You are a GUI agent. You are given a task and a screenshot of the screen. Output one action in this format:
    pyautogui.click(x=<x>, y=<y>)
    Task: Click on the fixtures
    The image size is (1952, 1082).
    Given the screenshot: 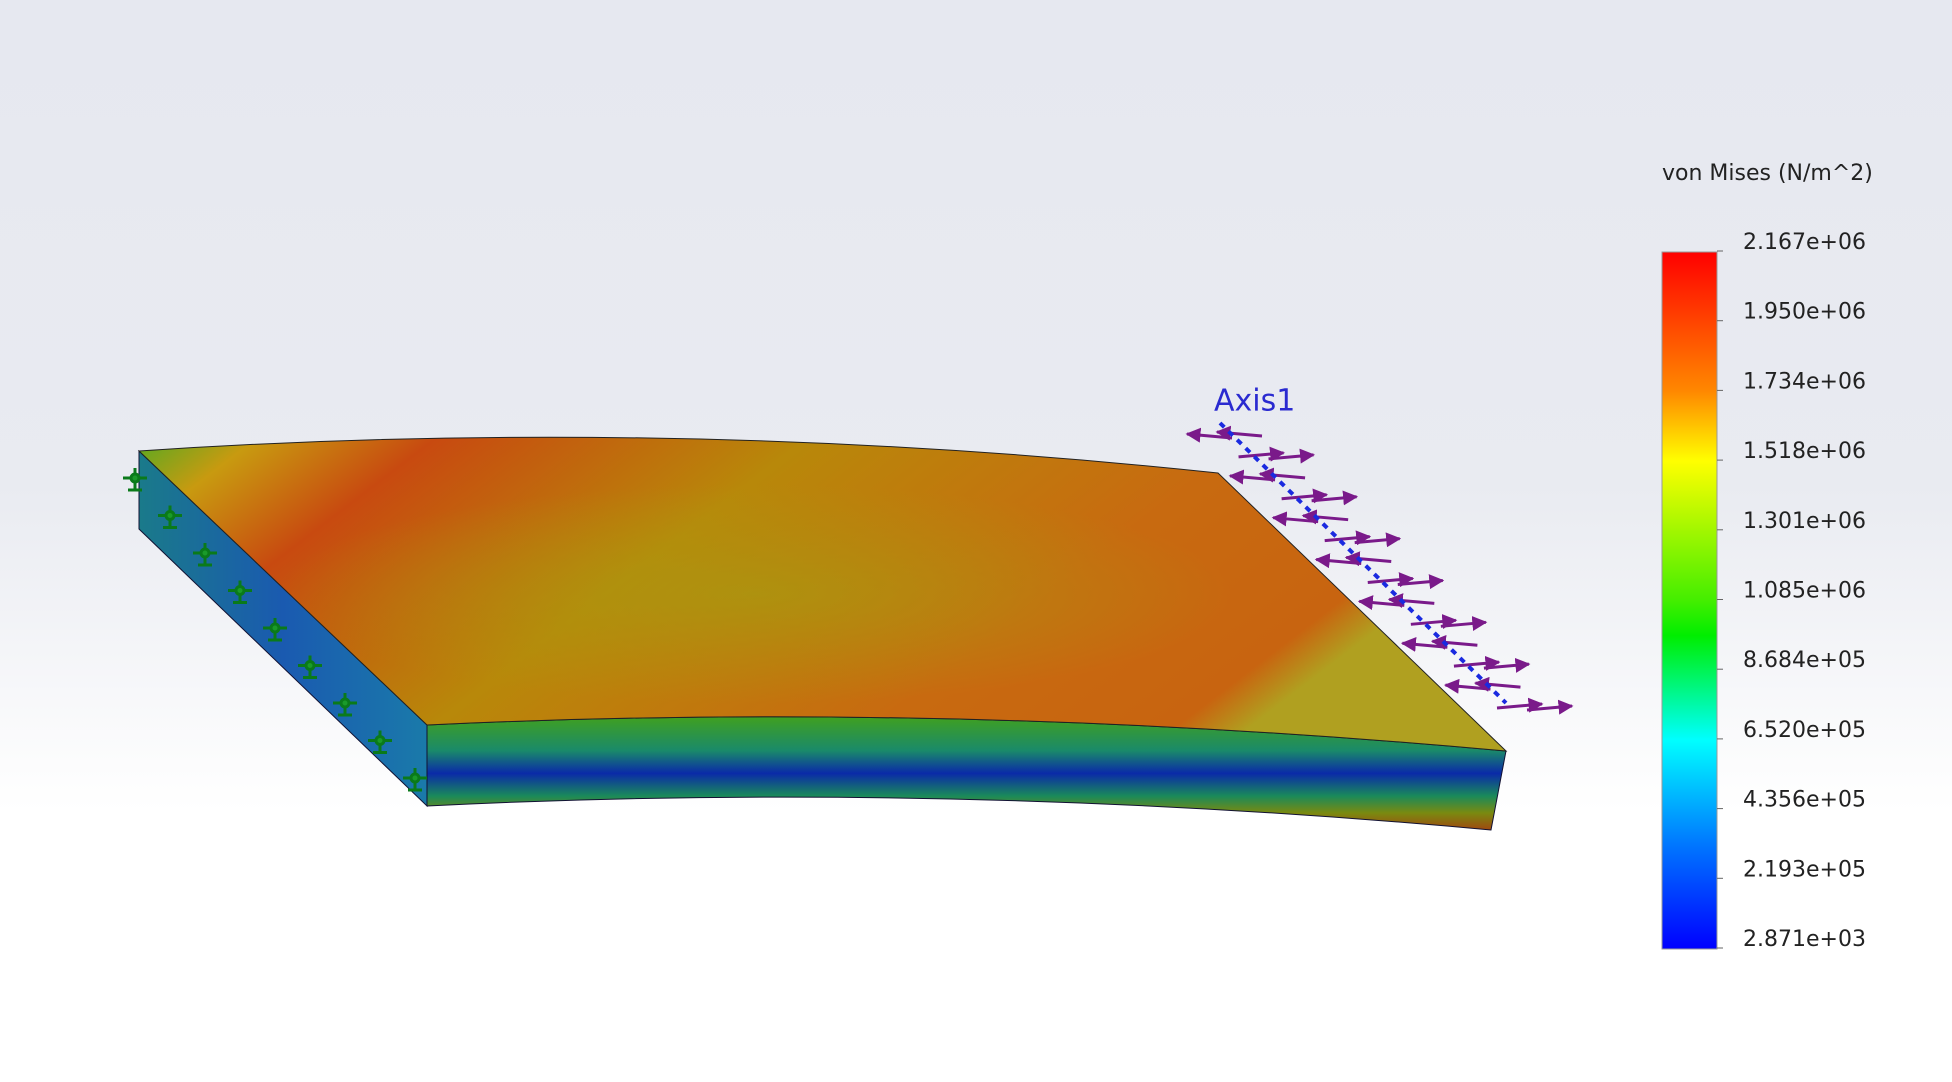 What is the action you would take?
    pyautogui.click(x=275, y=630)
    